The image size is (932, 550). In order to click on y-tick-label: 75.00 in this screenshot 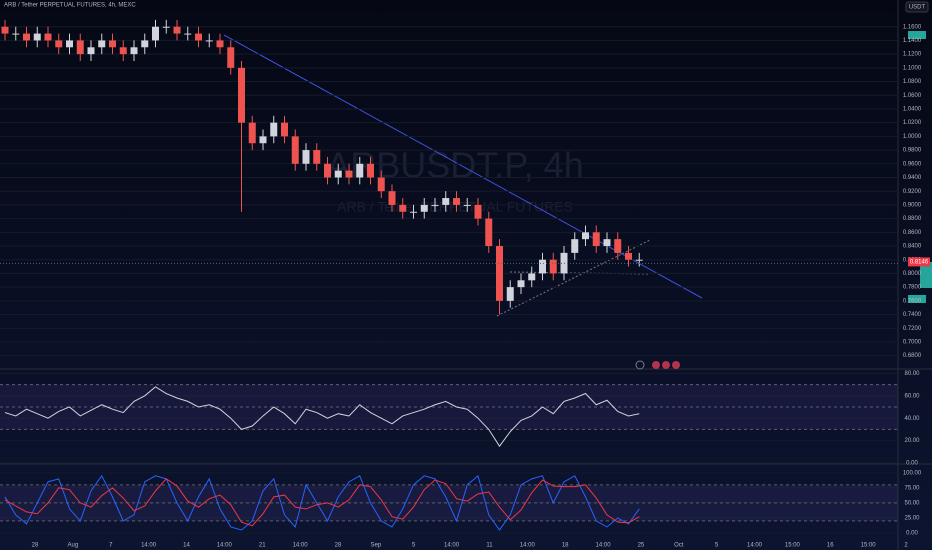, I will do `click(912, 488)`.